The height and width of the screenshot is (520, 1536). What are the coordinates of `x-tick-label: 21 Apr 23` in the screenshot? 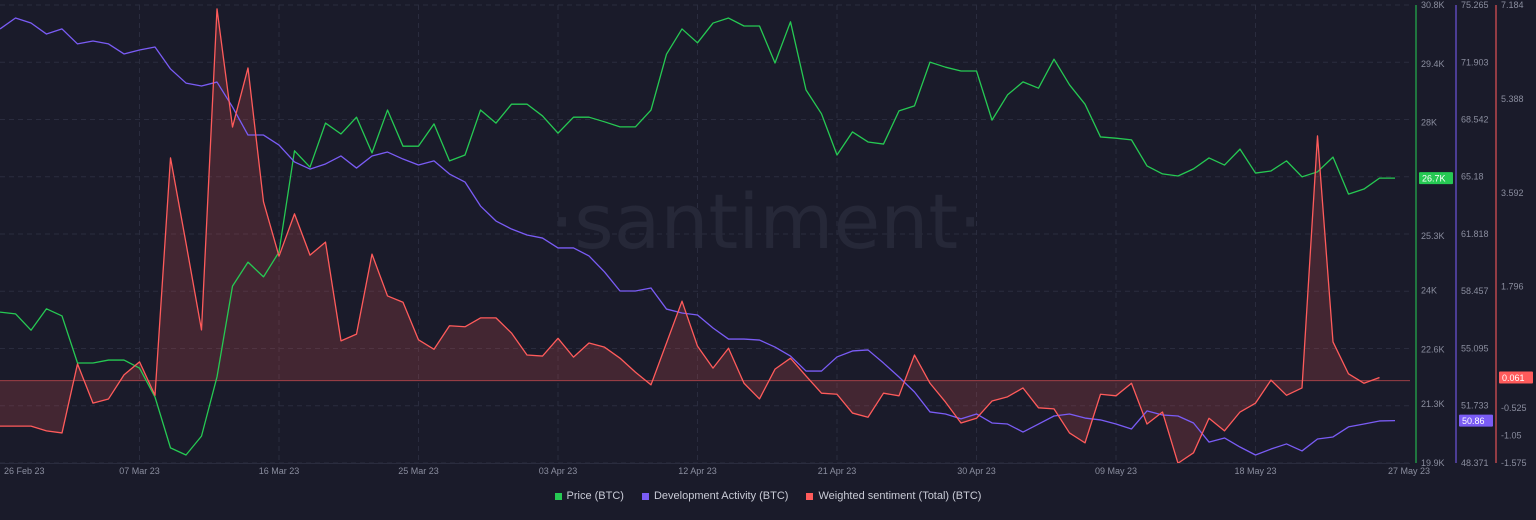 It's located at (837, 471).